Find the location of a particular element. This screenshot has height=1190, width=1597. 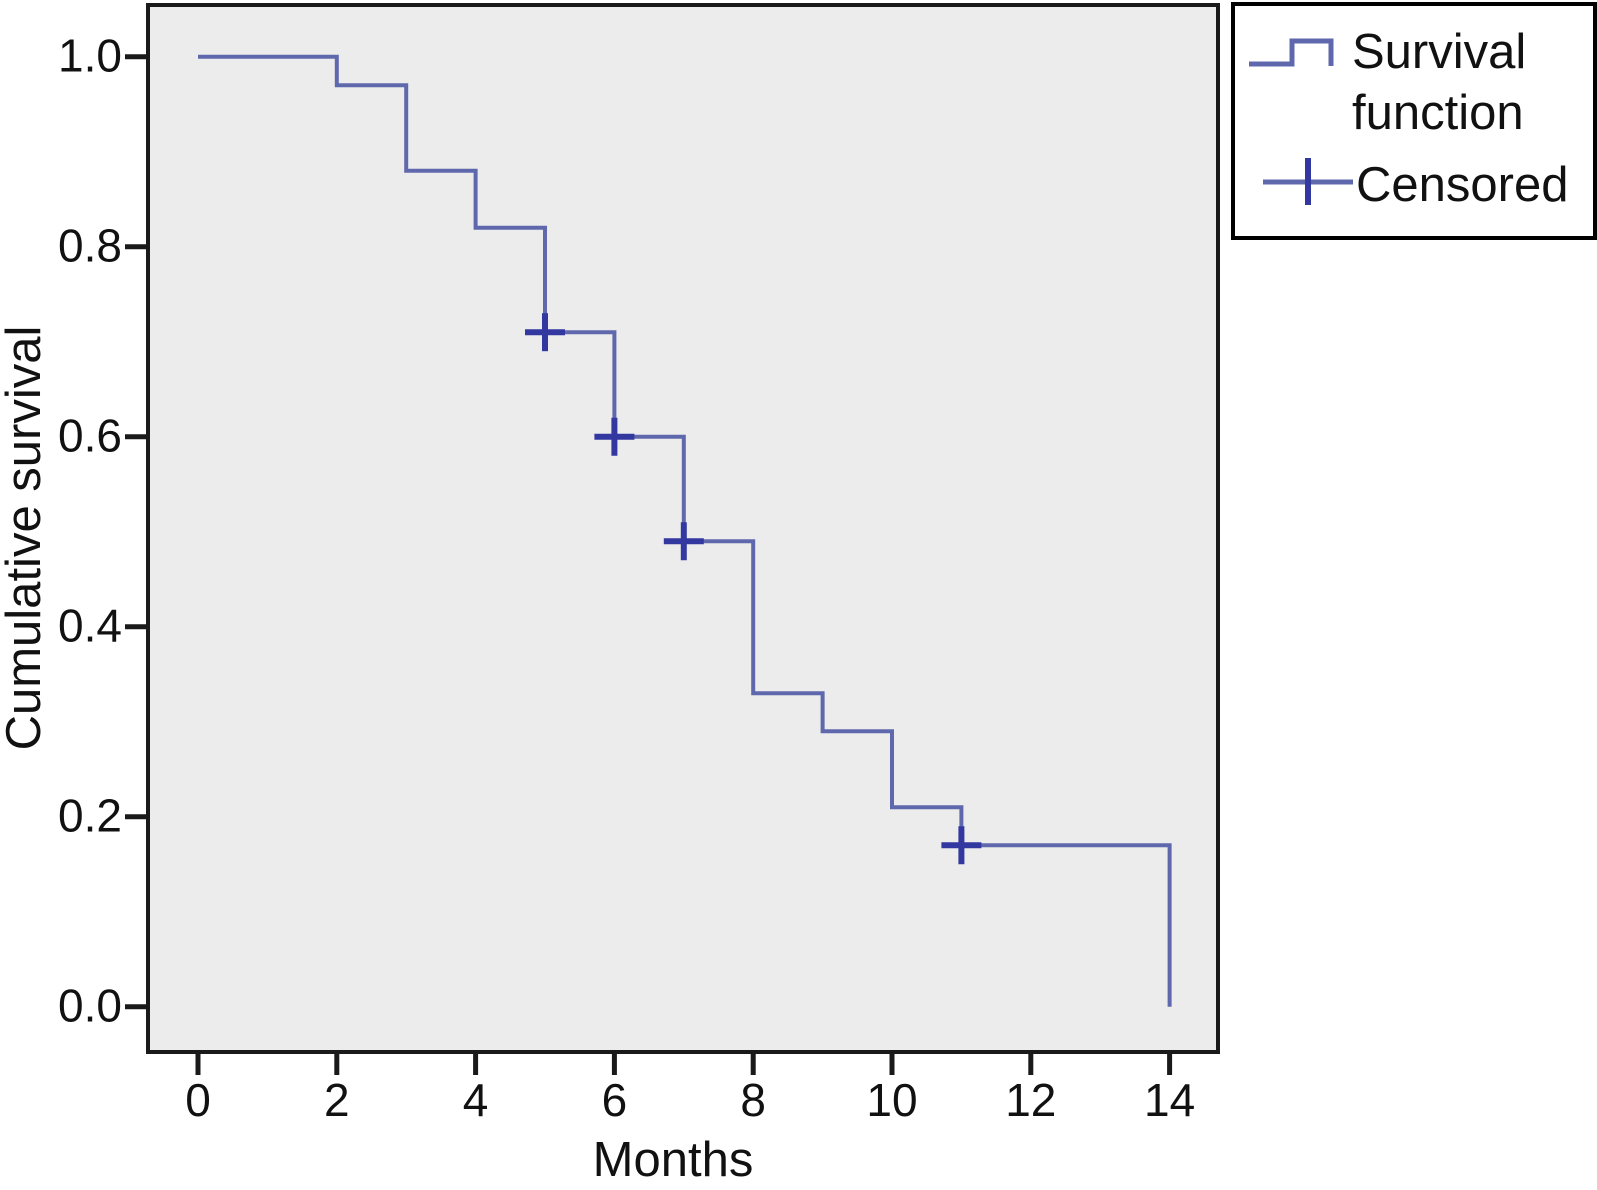

legend-item-censored: Censored is located at coordinates (1415, 185).